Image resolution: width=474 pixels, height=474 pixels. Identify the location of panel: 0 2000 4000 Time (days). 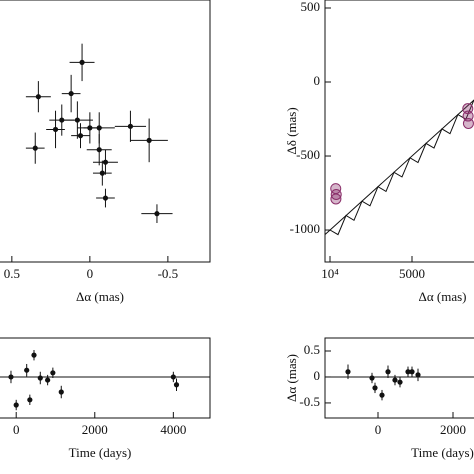
(105, 398).